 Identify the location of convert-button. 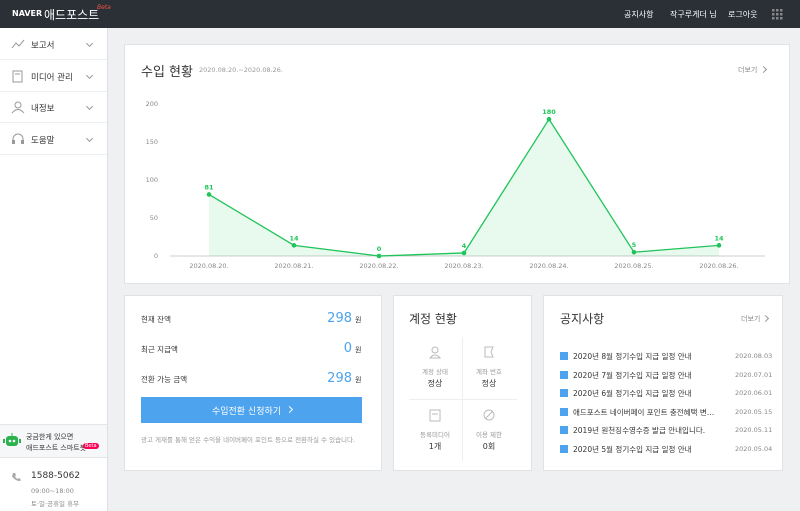
(251, 410).